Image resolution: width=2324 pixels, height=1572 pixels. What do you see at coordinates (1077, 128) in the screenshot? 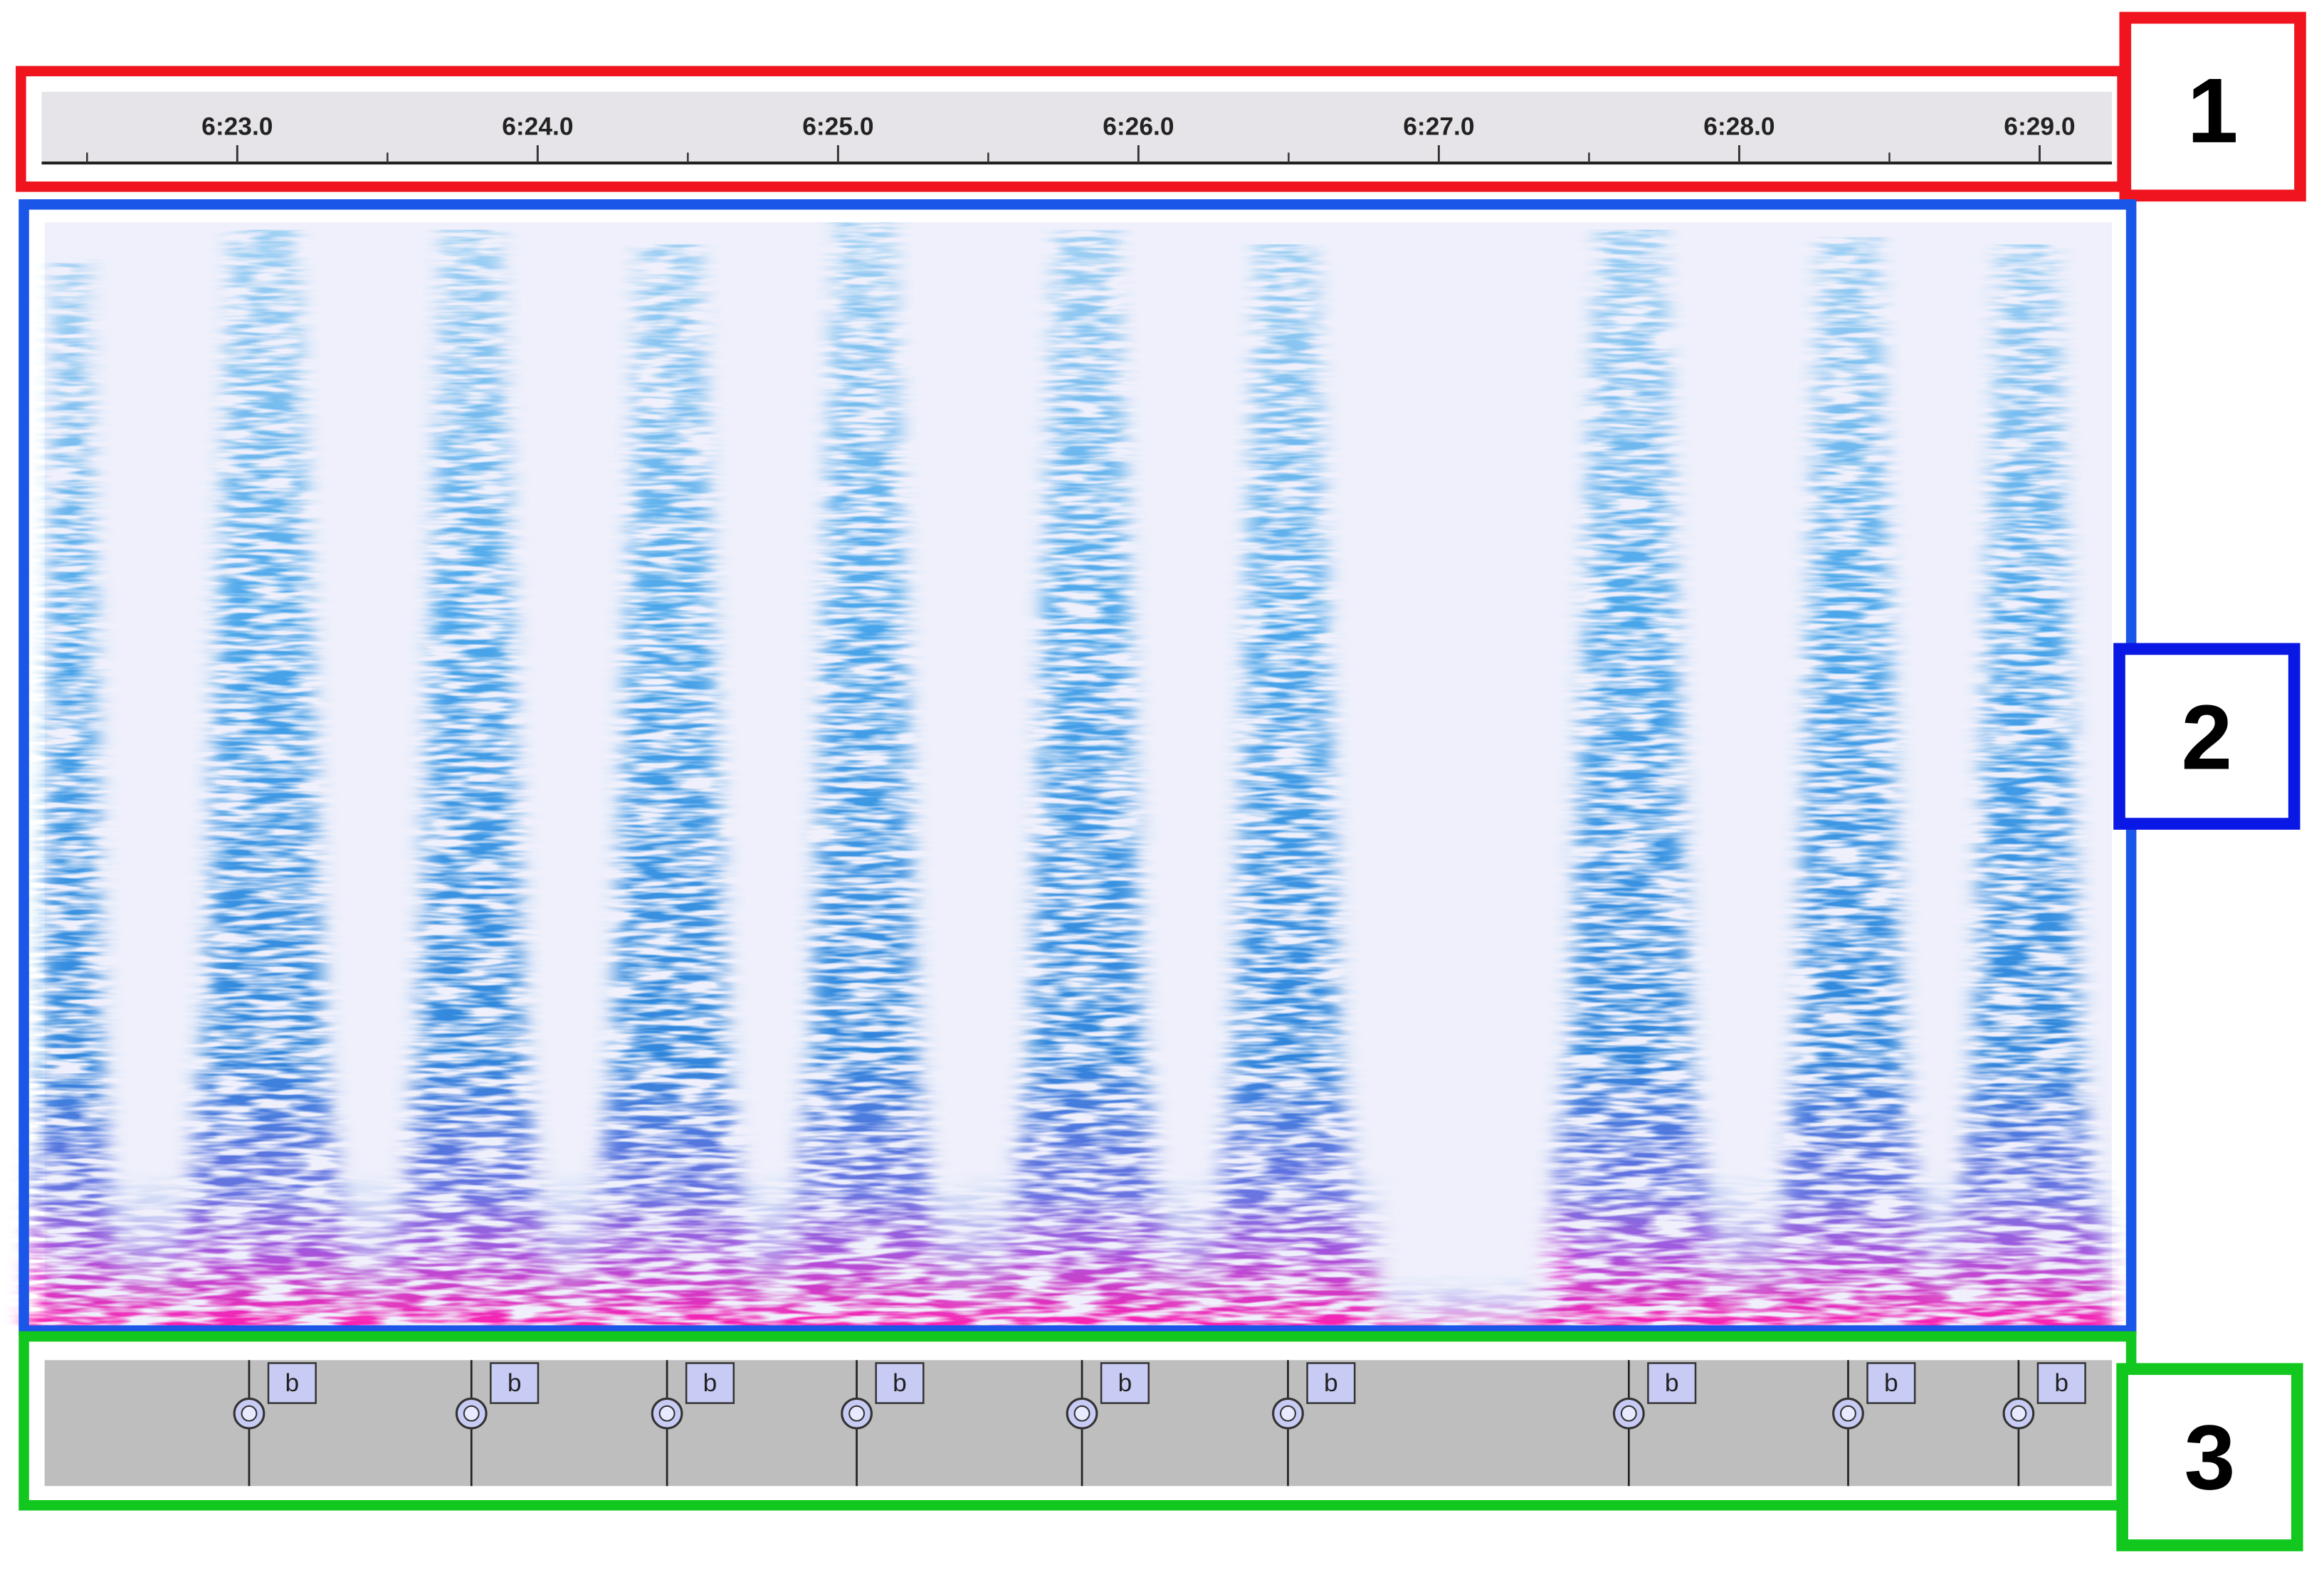
I see `timeline` at bounding box center [1077, 128].